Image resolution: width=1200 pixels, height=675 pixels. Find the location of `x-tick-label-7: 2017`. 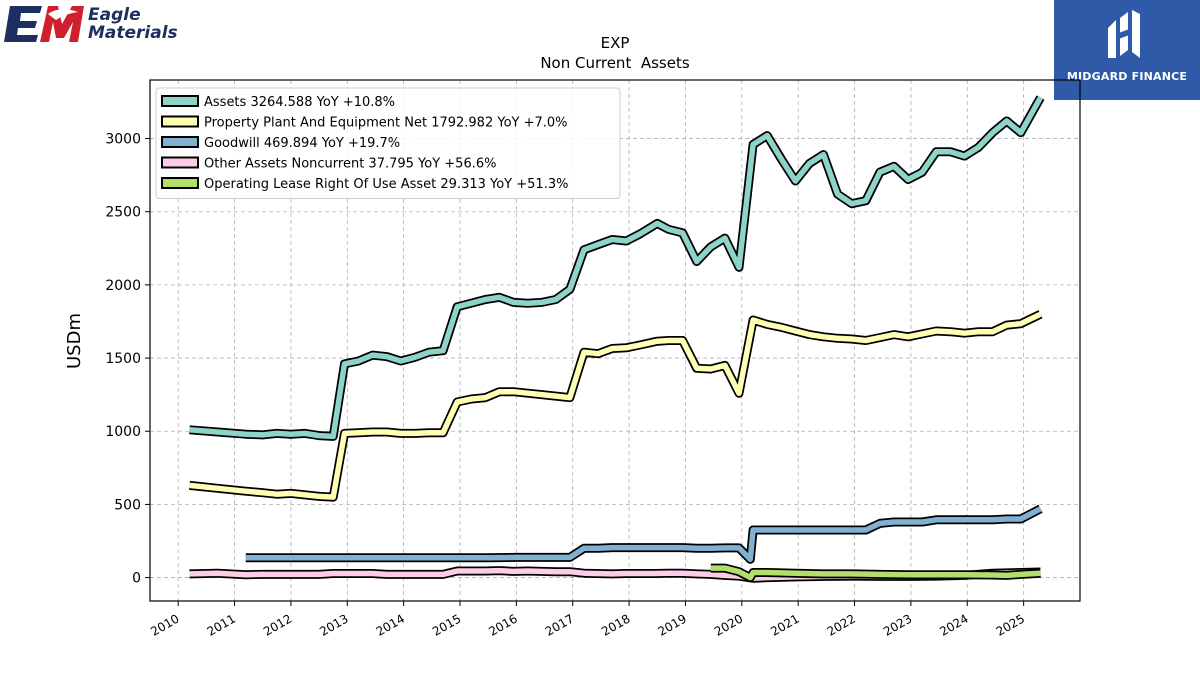

x-tick-label-7: 2017 is located at coordinates (559, 624).